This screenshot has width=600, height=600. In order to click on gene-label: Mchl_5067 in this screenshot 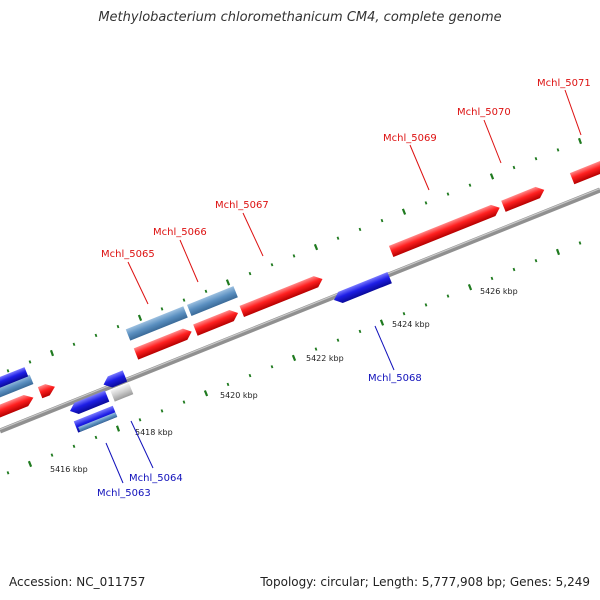, I will do `click(242, 205)`.